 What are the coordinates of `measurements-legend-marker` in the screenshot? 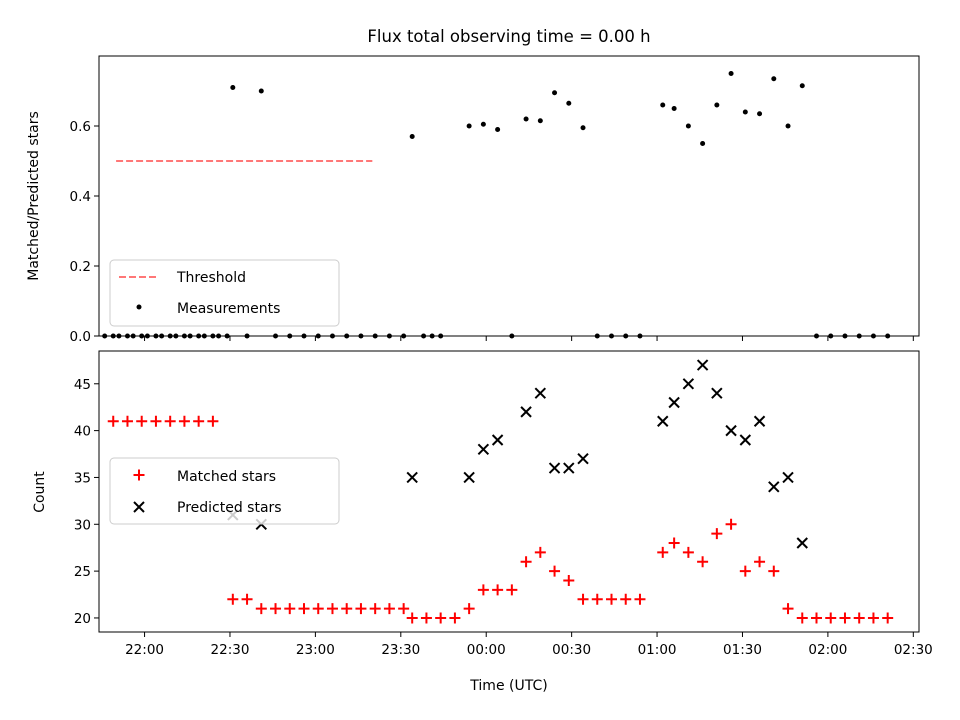 It's located at (139, 307).